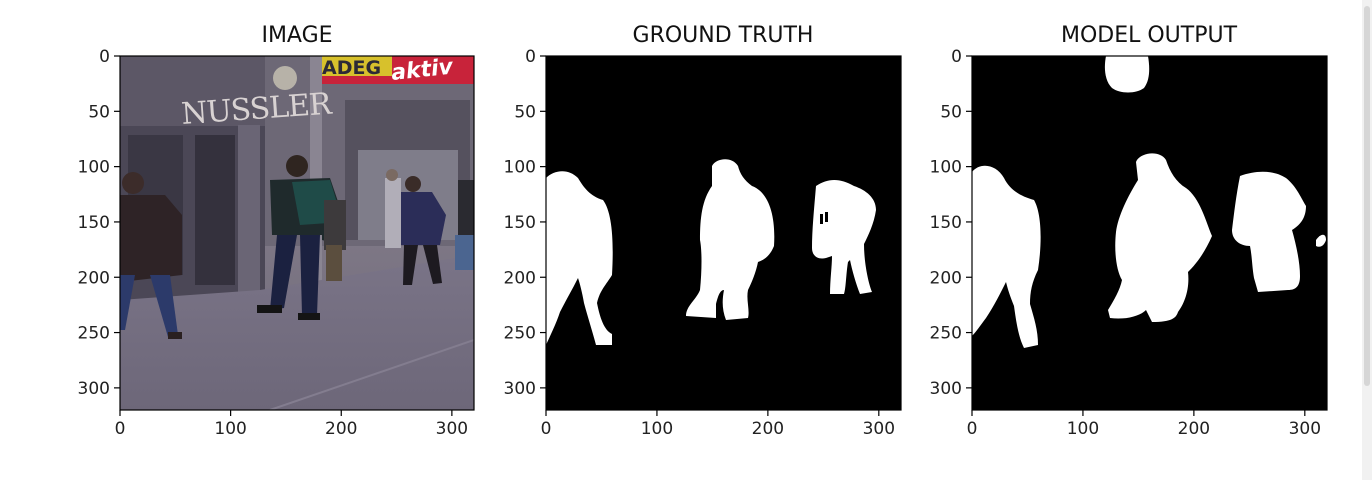 The width and height of the screenshot is (1372, 480). What do you see at coordinates (285, 78) in the screenshot?
I see `street-lamp` at bounding box center [285, 78].